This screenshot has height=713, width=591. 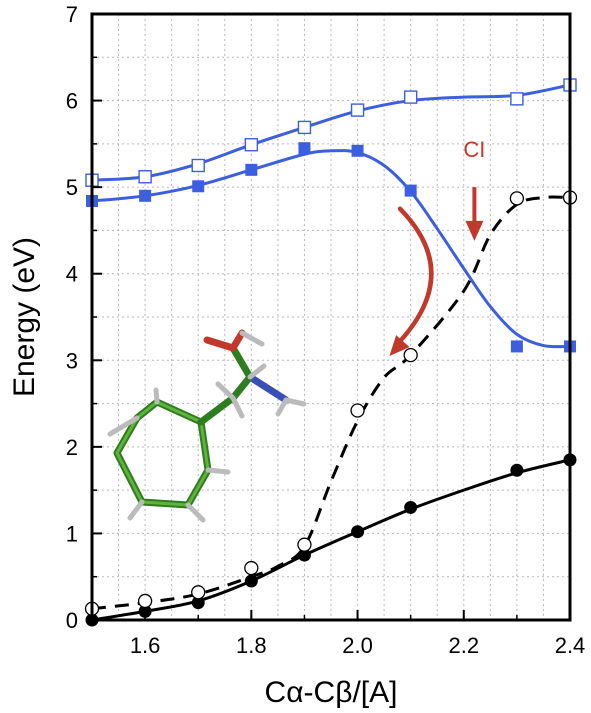 I want to click on x-tick-label: 2.4, so click(x=570, y=645).